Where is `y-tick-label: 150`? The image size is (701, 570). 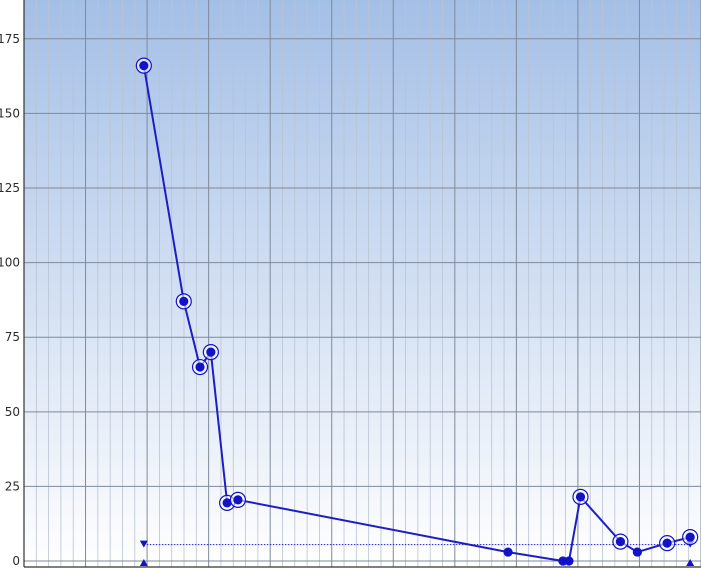 y-tick-label: 150 is located at coordinates (10, 113).